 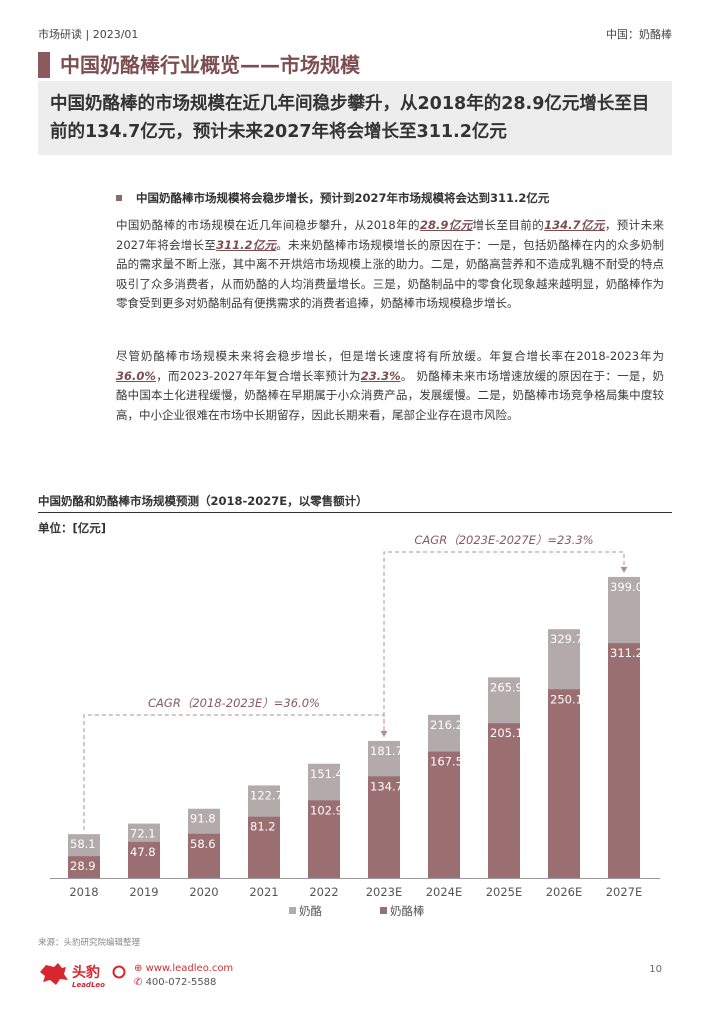 I want to click on para2-value-2: 23.3%, so click(x=380, y=375).